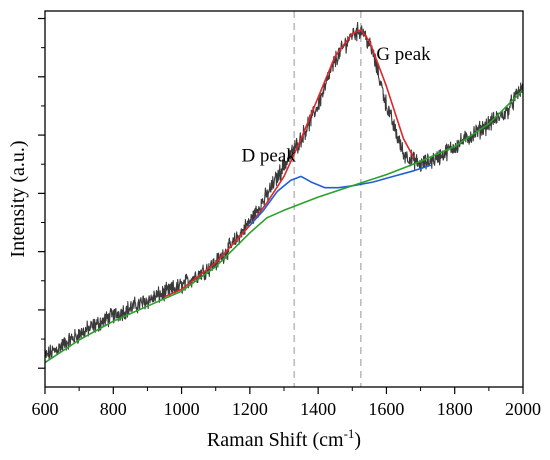 This screenshot has height=460, width=550. I want to click on x-tick-label-7: 2000, so click(523, 409).